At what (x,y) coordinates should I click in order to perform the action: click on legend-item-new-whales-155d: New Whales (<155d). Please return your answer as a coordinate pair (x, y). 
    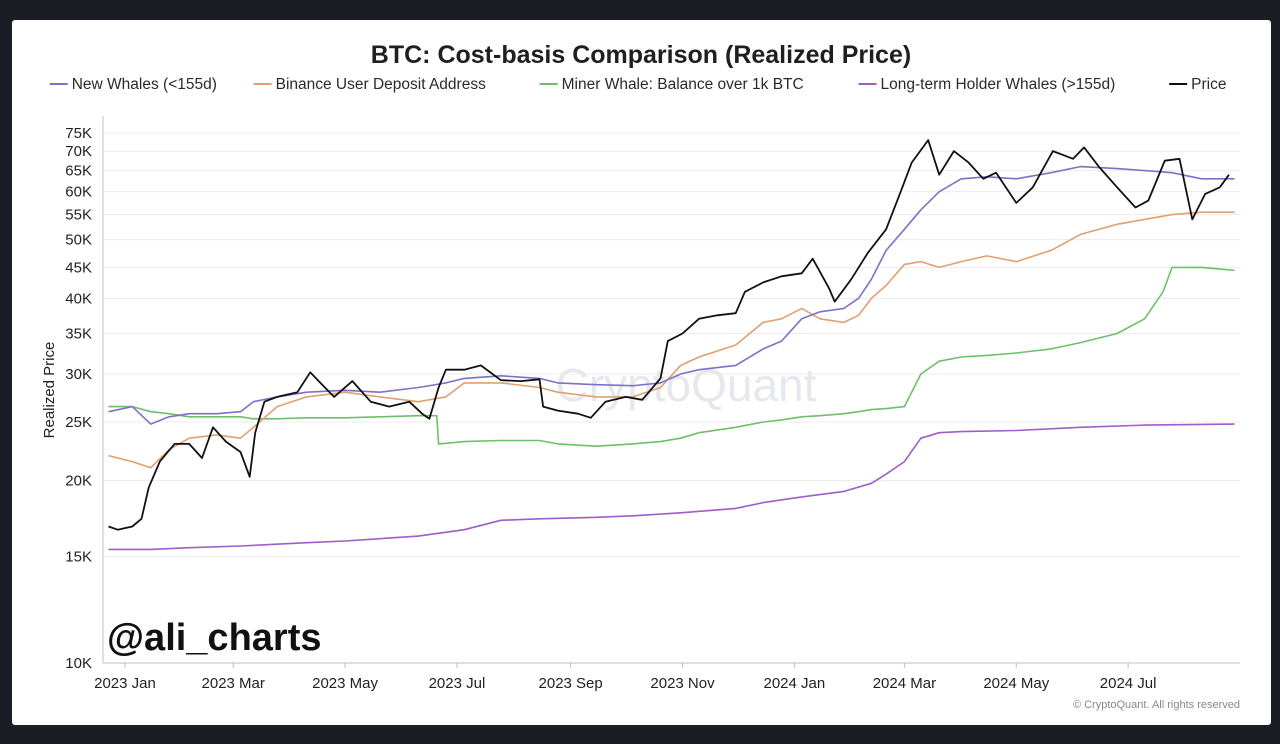
    Looking at the image, I should click on (133, 84).